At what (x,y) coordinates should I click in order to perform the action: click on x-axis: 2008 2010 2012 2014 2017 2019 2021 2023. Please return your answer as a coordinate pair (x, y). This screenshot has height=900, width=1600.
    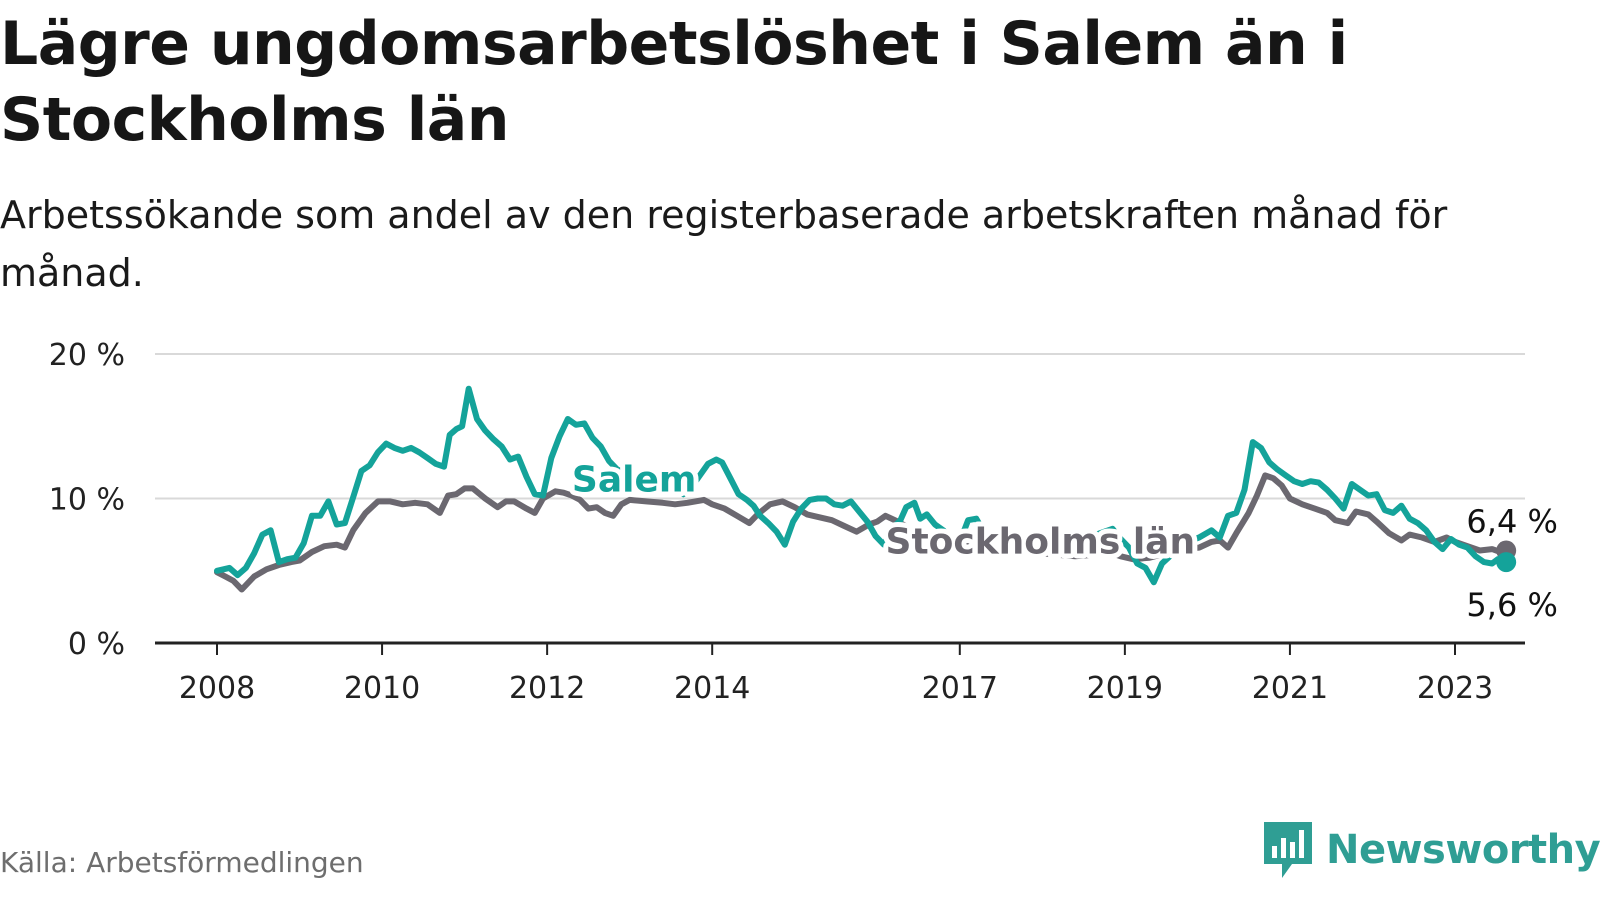
    Looking at the image, I should click on (840, 673).